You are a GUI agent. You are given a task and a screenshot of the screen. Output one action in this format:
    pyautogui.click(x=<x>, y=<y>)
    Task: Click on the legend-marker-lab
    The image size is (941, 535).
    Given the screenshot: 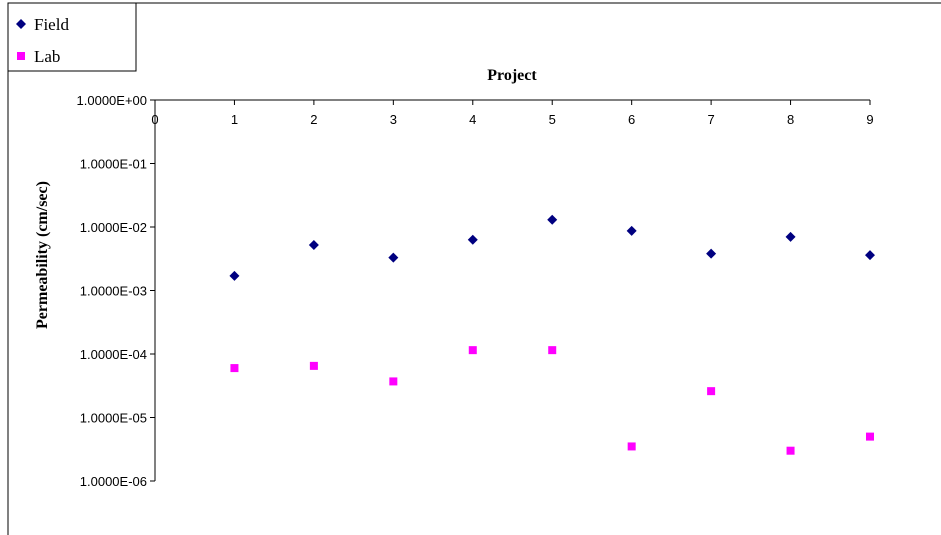 What is the action you would take?
    pyautogui.click(x=21, y=56)
    